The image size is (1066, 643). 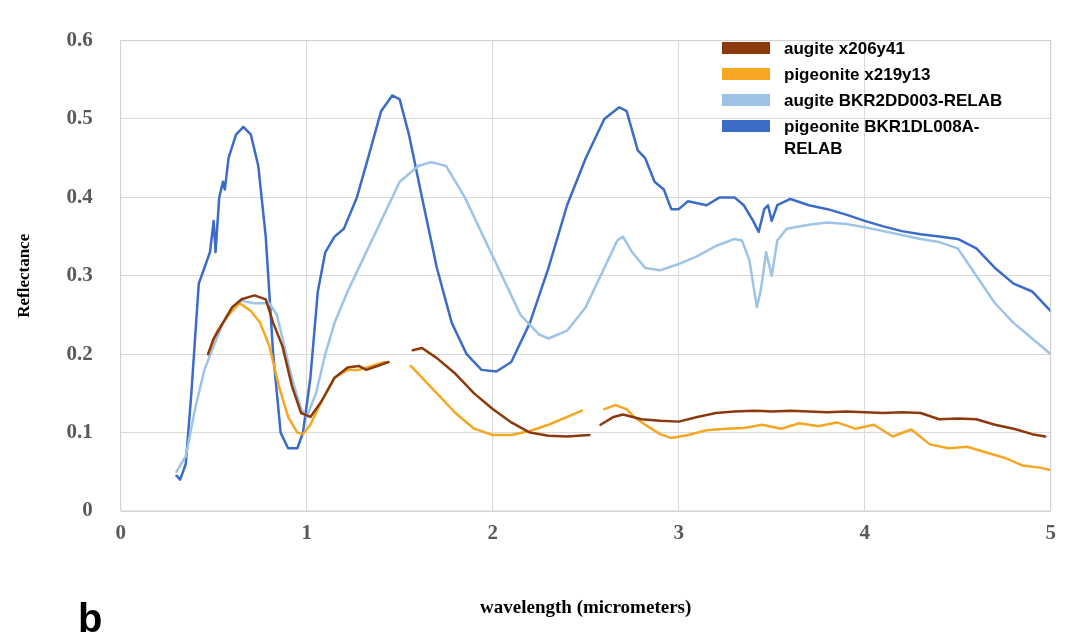 I want to click on x-tick-label: 1, so click(x=306, y=532).